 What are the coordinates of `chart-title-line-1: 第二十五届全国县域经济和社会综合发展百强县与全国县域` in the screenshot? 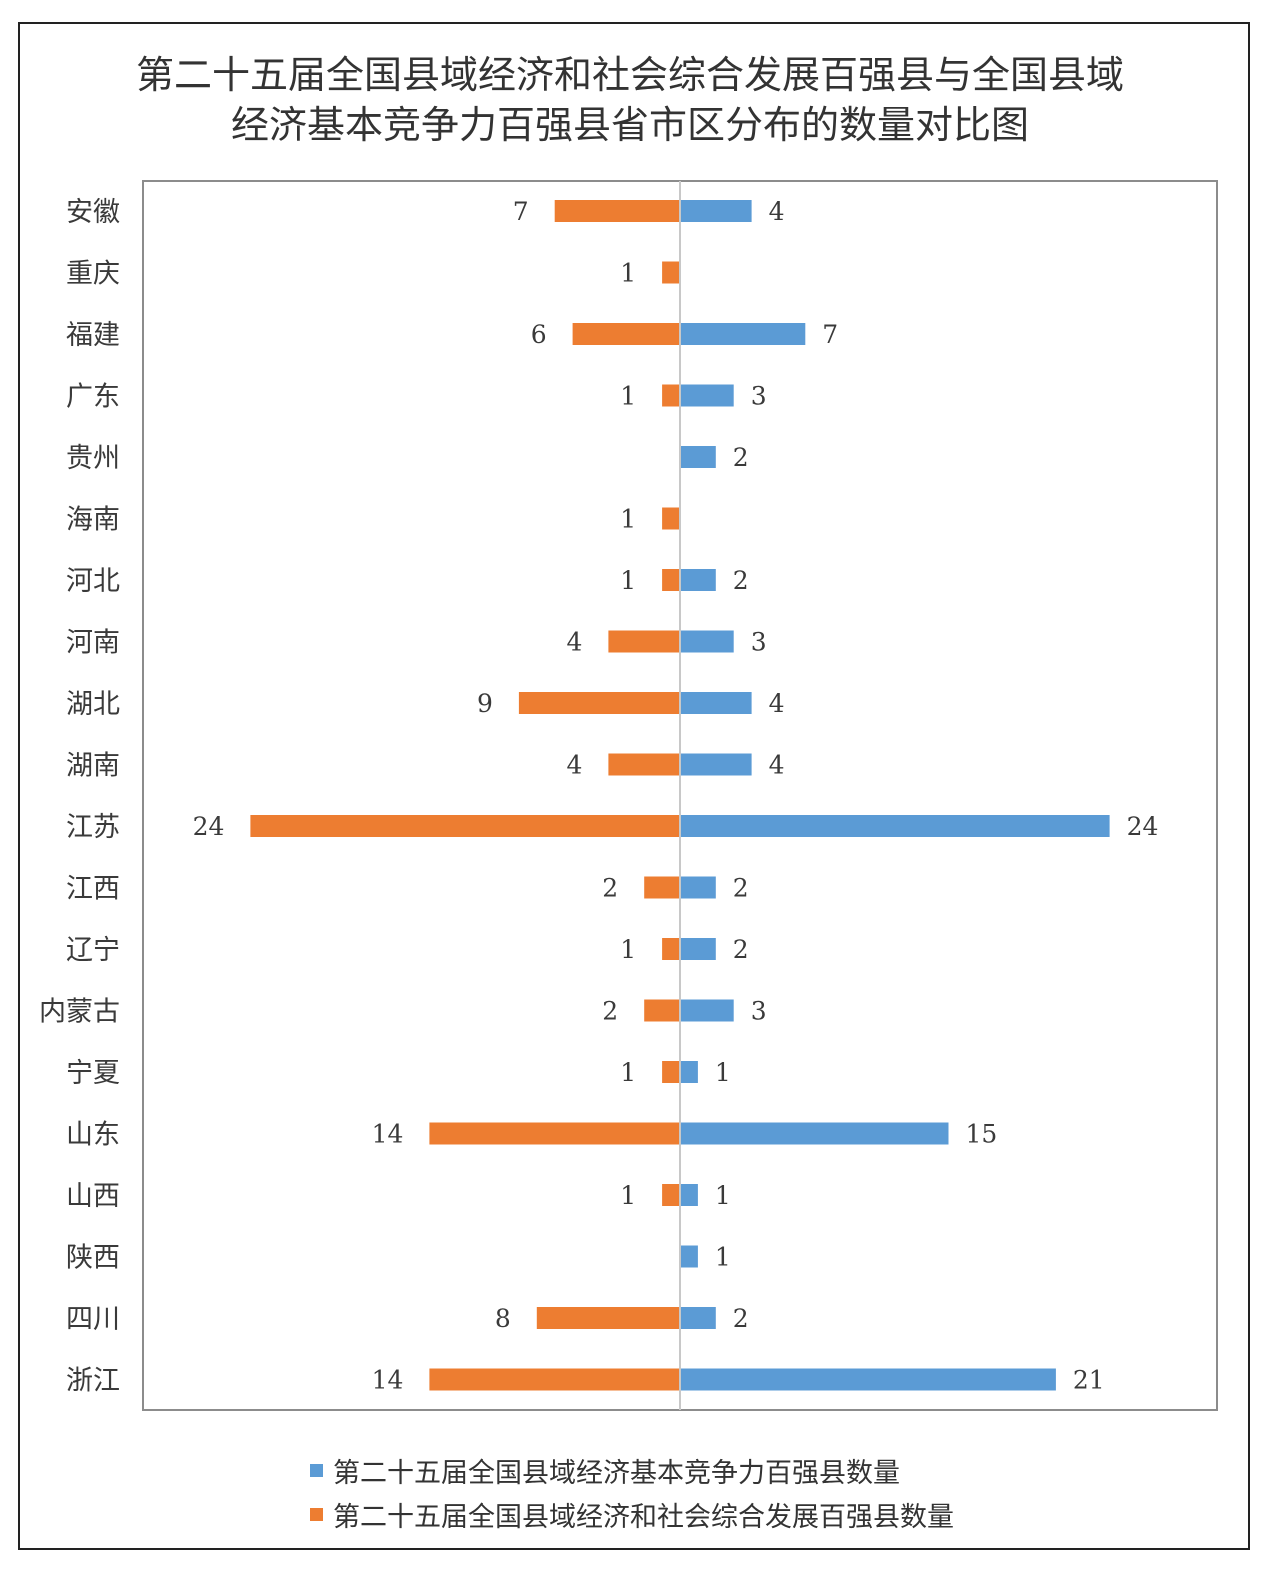 It's located at (629, 75).